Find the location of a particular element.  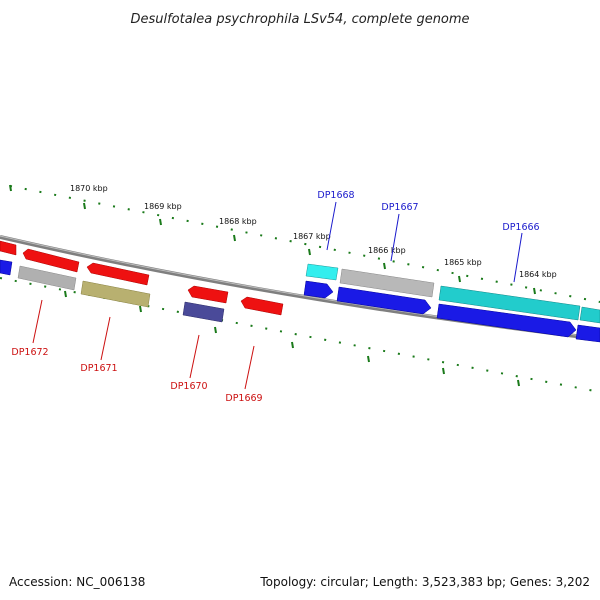

scale-label-1866: 1866 kbp is located at coordinates (387, 250).